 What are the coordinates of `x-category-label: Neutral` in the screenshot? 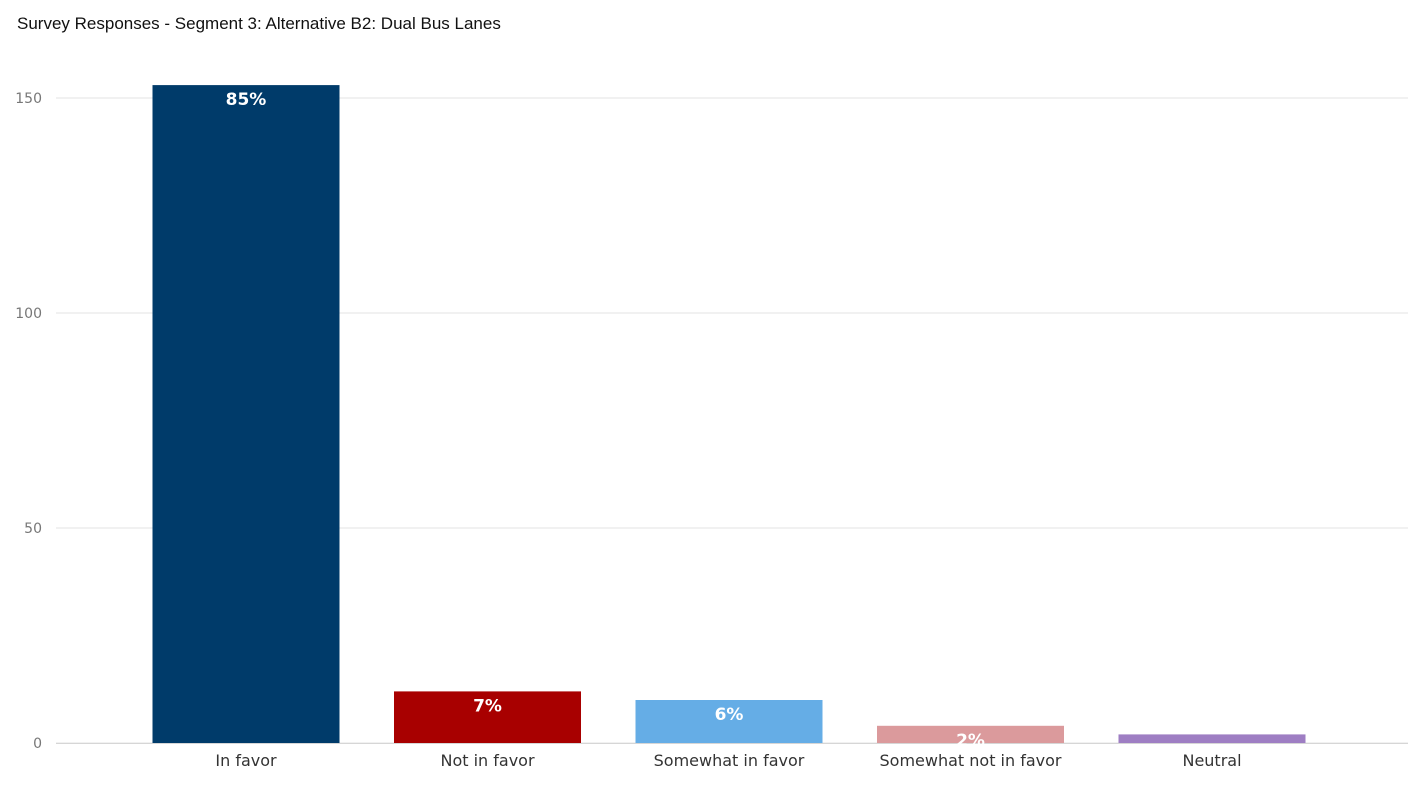 It's located at (1211, 760).